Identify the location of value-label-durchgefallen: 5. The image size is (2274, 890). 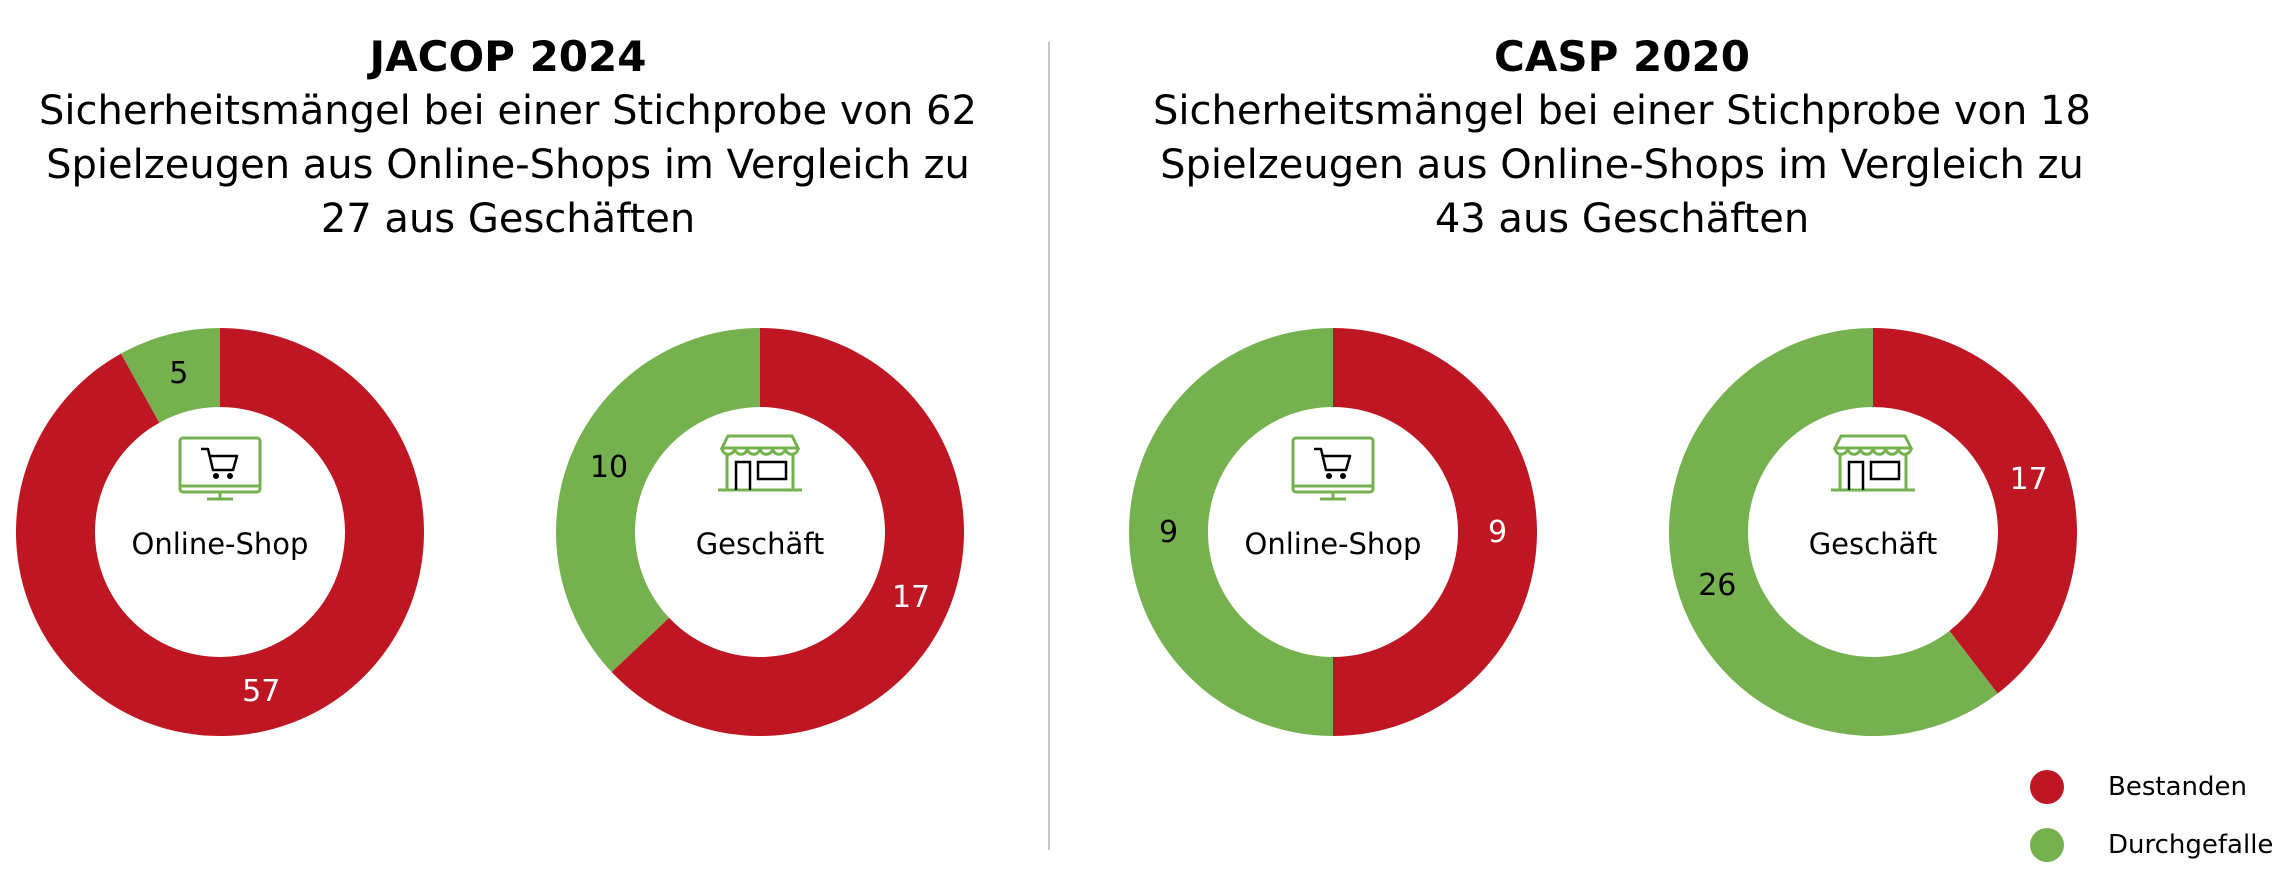
(178, 373).